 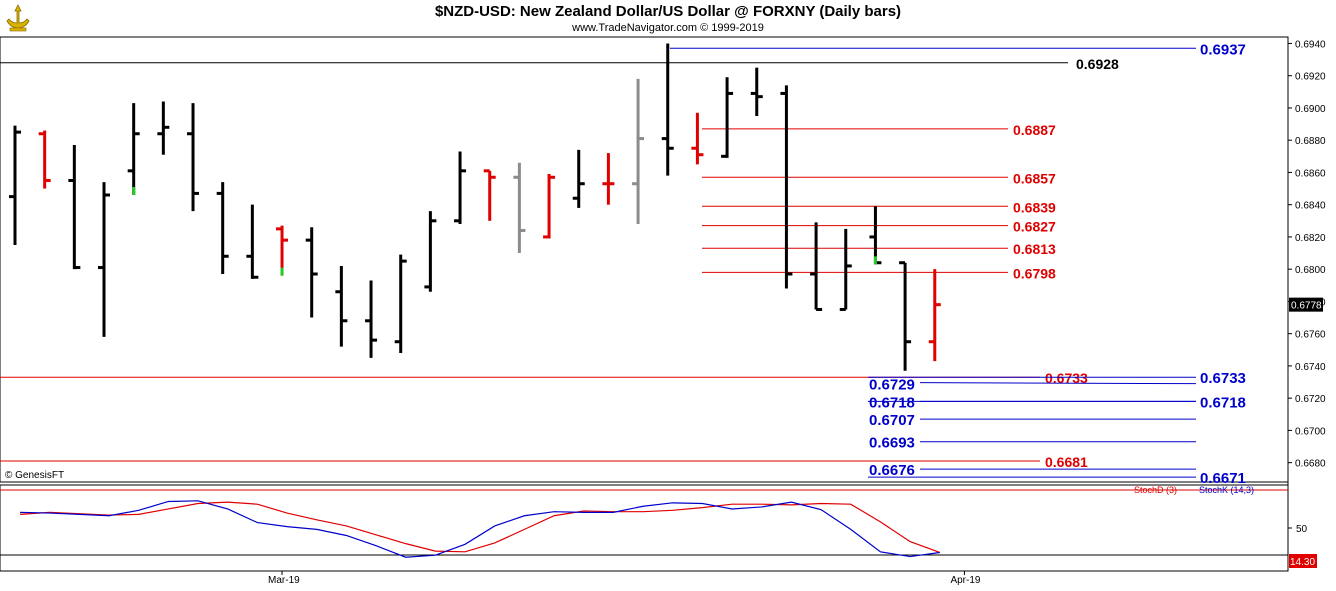 What do you see at coordinates (1310, 270) in the screenshot?
I see `y-tick-label: 0.6800` at bounding box center [1310, 270].